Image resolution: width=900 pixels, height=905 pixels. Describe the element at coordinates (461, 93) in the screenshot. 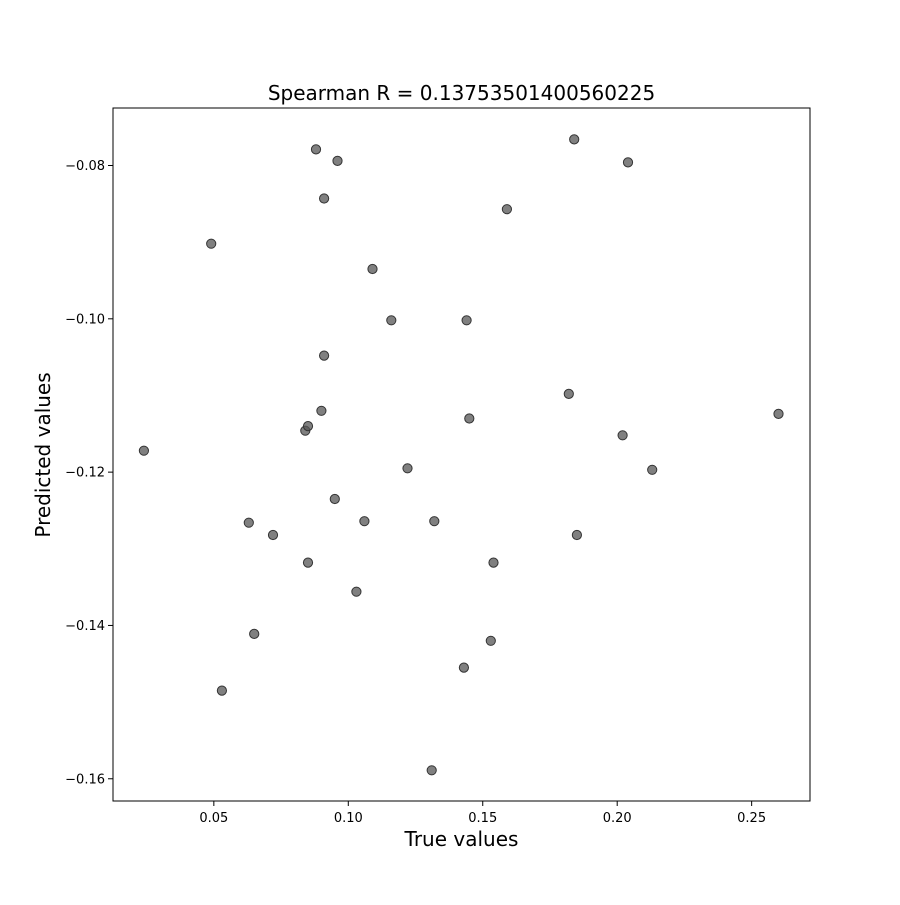

I see `chart-title: Spearman R = 0.13753501400560225` at that location.